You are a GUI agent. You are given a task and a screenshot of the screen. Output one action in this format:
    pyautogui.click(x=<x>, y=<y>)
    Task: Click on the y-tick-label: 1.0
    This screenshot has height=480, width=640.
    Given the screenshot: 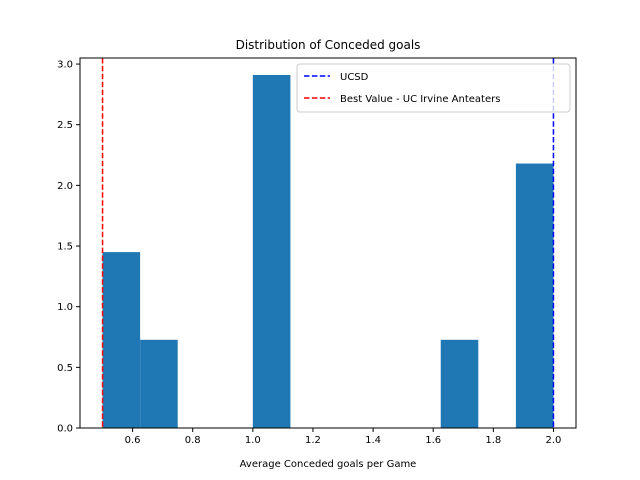 What is the action you would take?
    pyautogui.click(x=65, y=307)
    